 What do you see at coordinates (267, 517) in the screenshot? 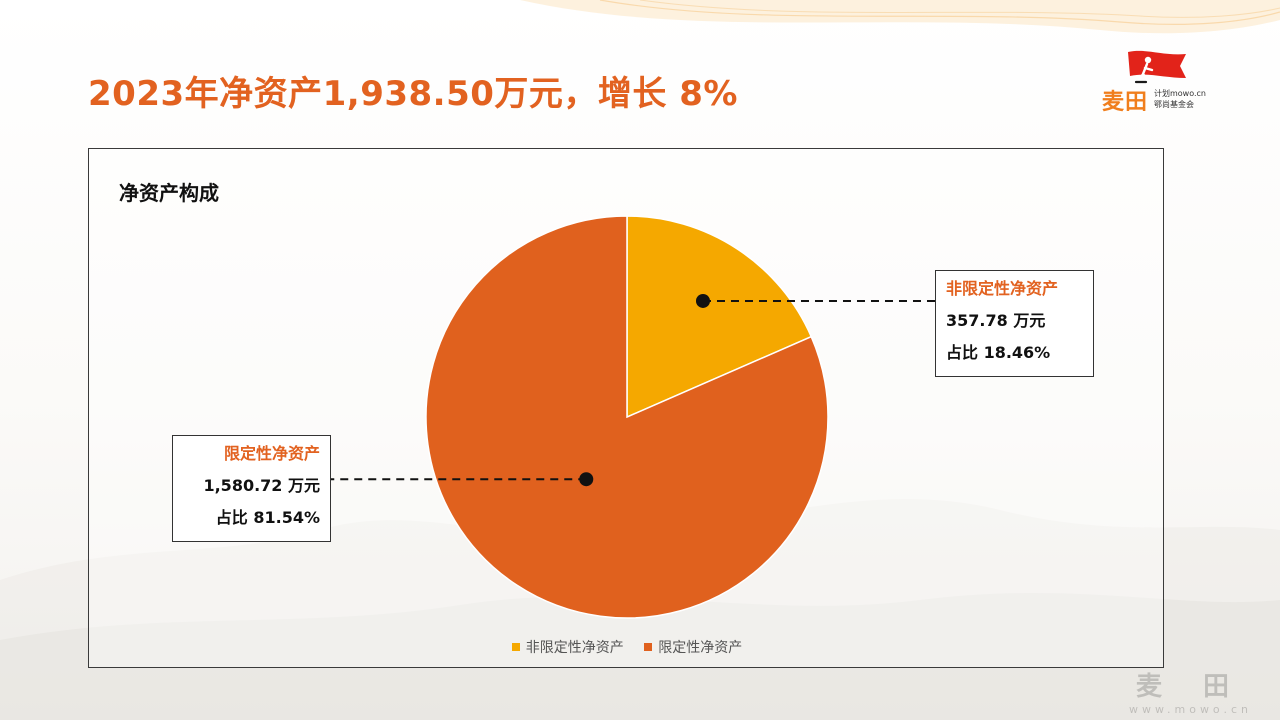
I see `callout-percent: 占比 81.54%` at bounding box center [267, 517].